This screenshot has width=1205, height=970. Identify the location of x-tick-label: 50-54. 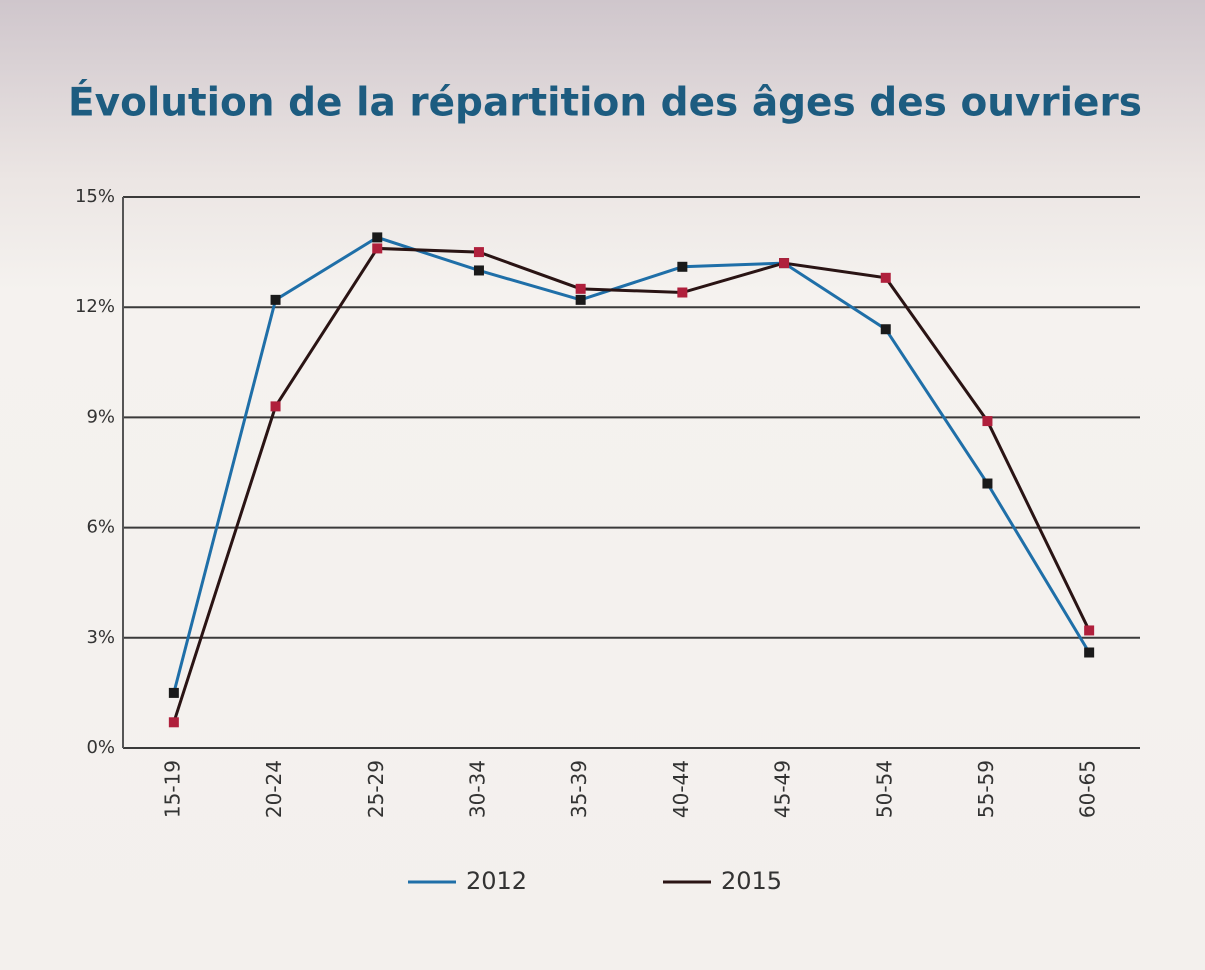
(884, 789).